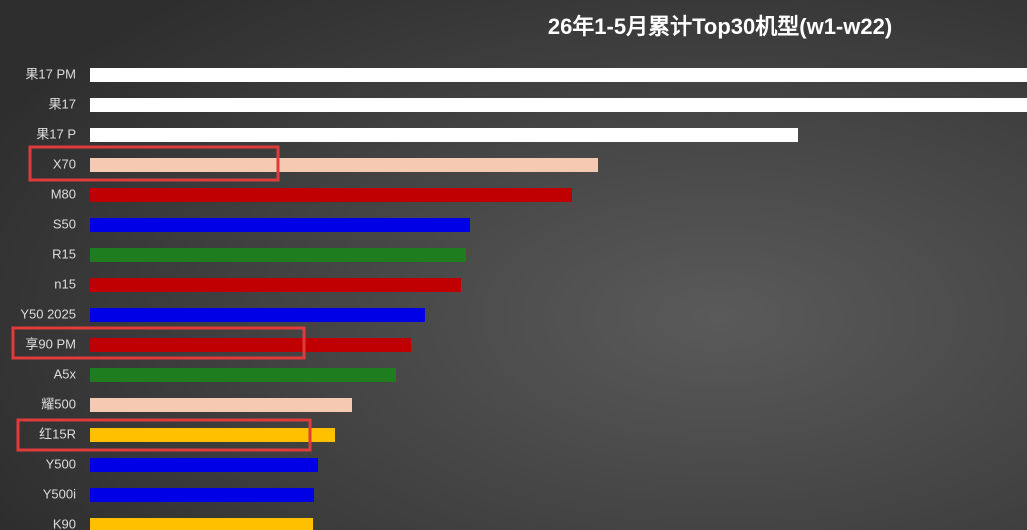 The width and height of the screenshot is (1027, 530). Describe the element at coordinates (56, 133) in the screenshot. I see `y-tick-label: 果17 P` at that location.